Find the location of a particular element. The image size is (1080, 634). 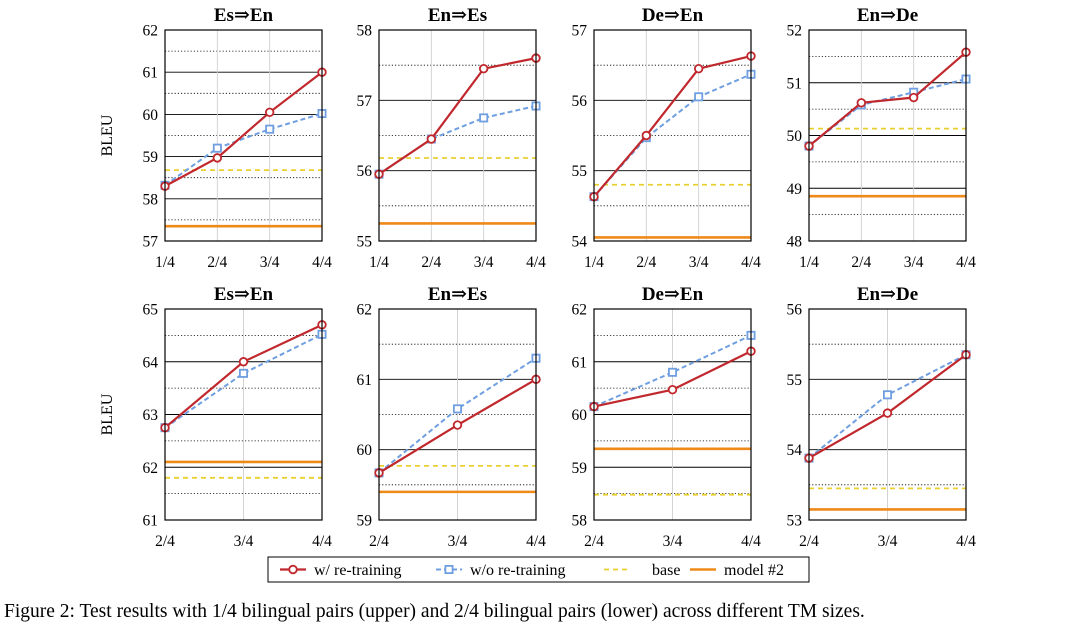

y-tick-label: 49 is located at coordinates (795, 189).